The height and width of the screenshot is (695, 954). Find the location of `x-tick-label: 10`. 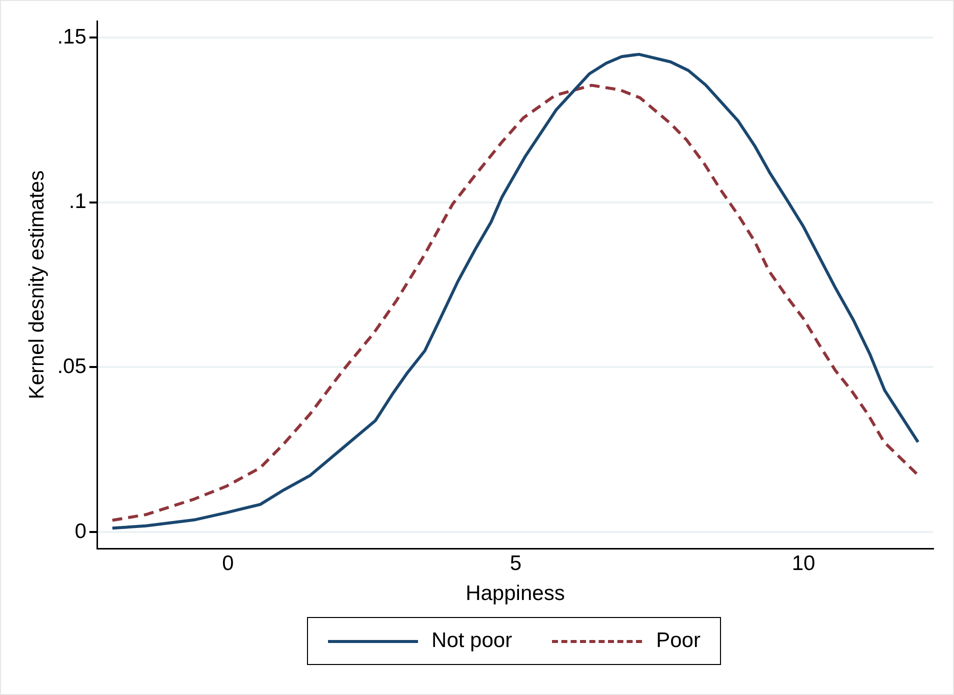

x-tick-label: 10 is located at coordinates (804, 563).